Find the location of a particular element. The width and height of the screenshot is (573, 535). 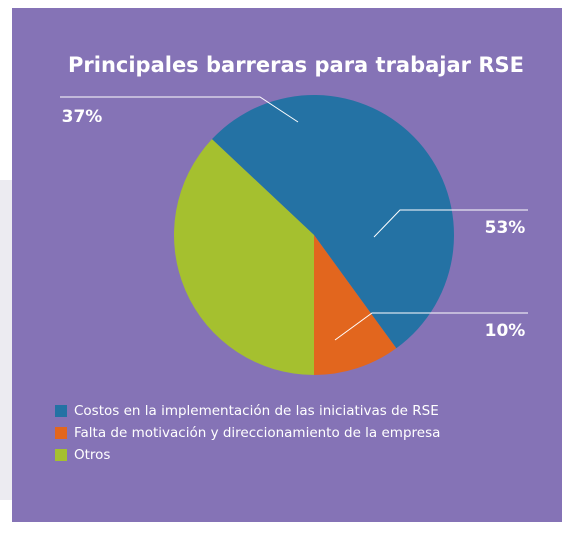

legend-label: Otros is located at coordinates (92, 455).